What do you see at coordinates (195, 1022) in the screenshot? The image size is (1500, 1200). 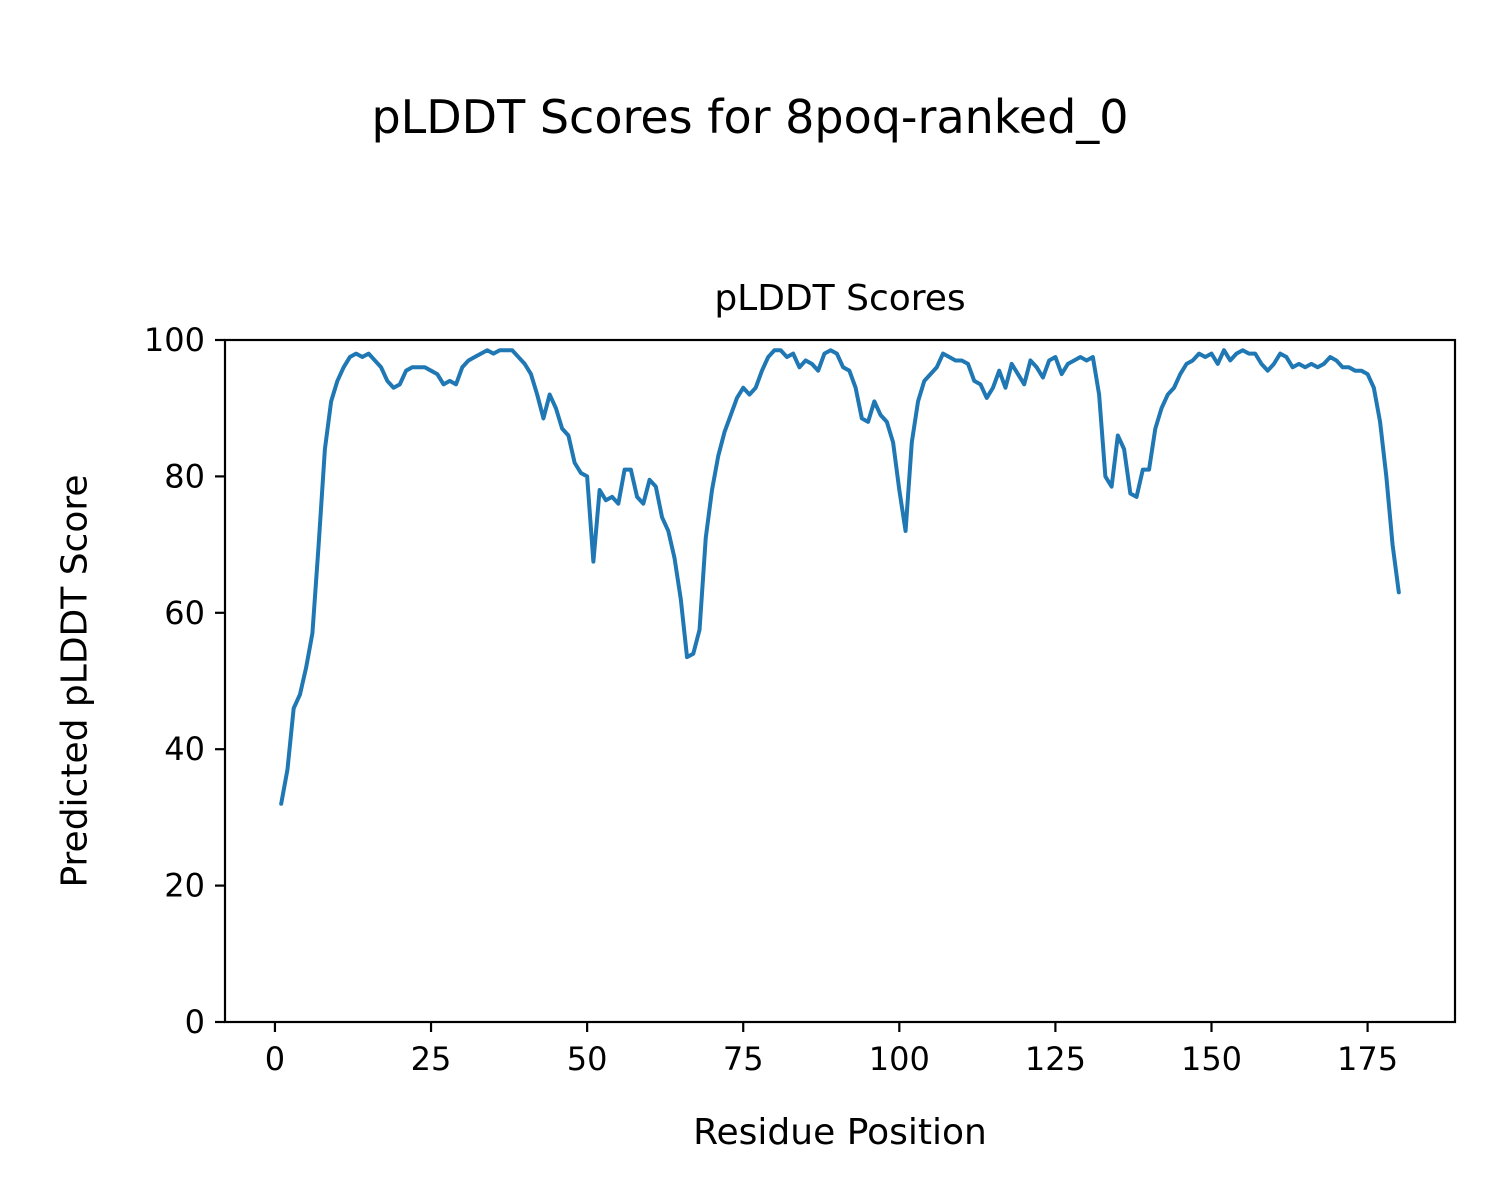 I see `y-tick-label: 0` at bounding box center [195, 1022].